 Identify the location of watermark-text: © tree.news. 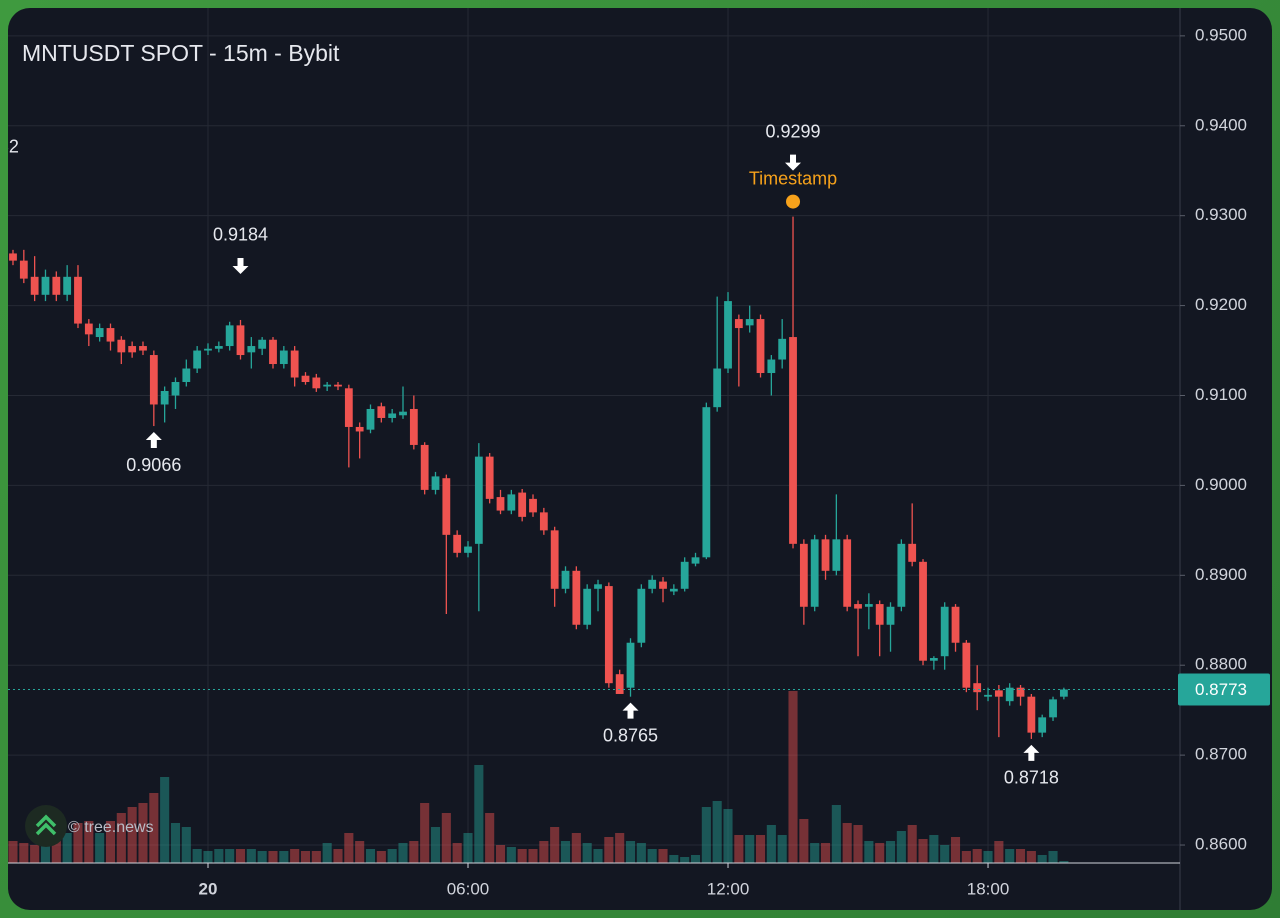
(111, 827).